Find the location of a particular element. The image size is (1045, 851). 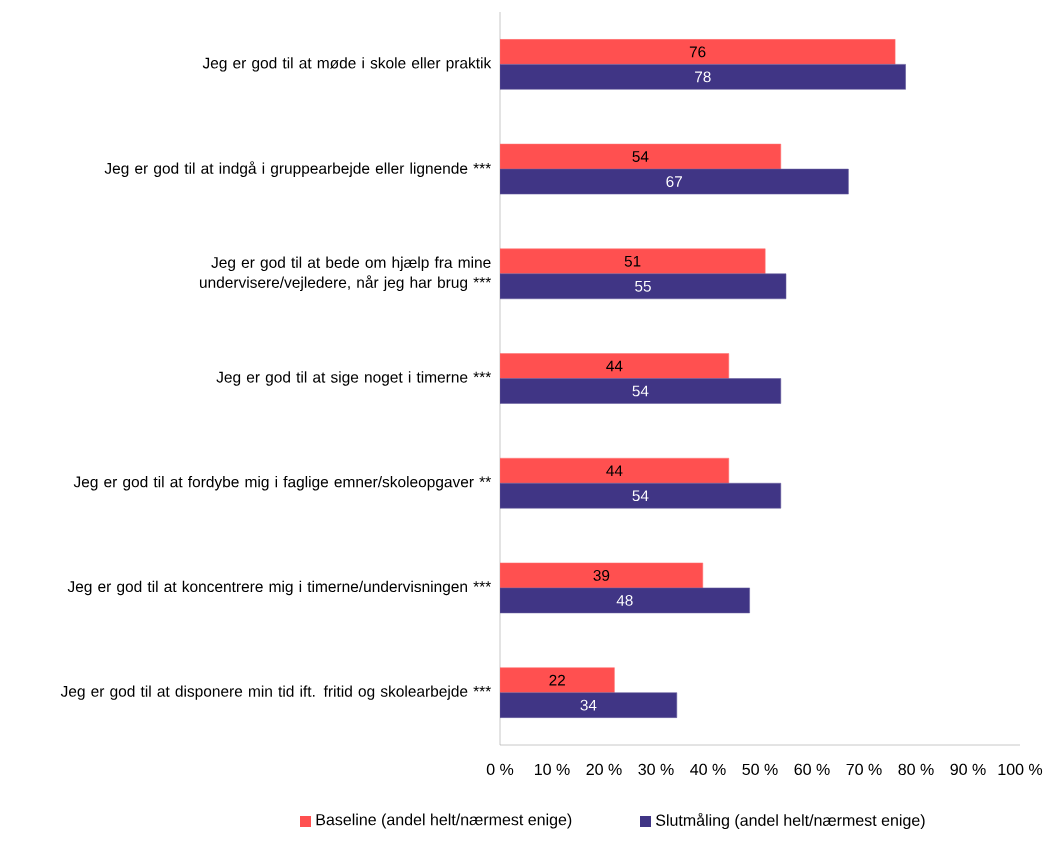

x-tick-label: 70 % is located at coordinates (864, 769).